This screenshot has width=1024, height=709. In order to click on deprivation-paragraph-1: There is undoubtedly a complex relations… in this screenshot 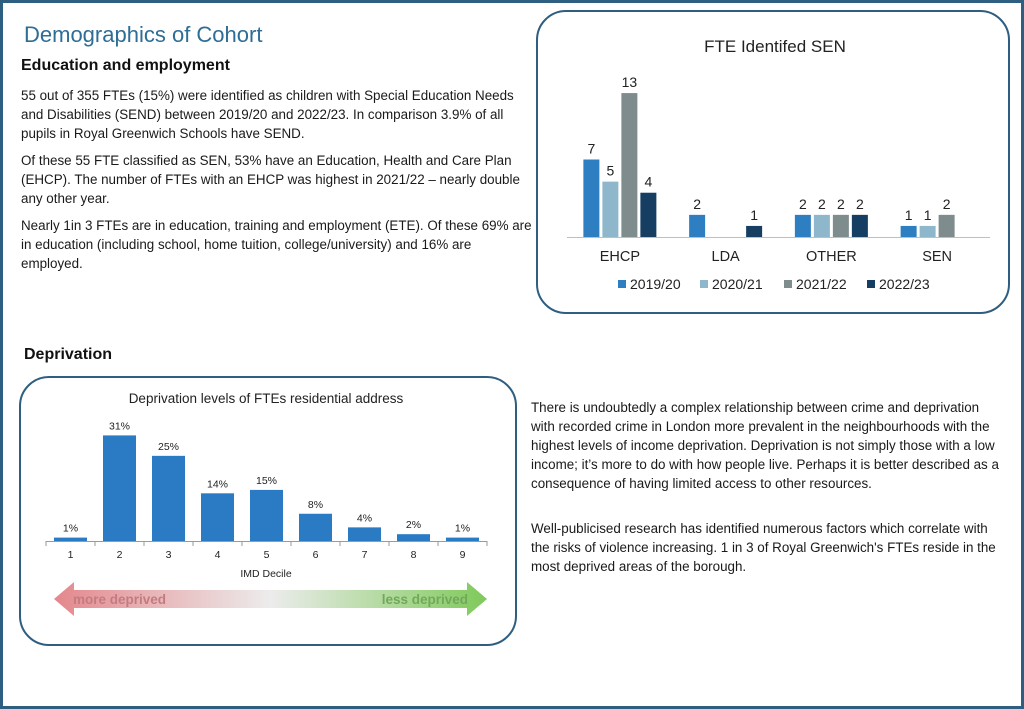, I will do `click(765, 445)`.